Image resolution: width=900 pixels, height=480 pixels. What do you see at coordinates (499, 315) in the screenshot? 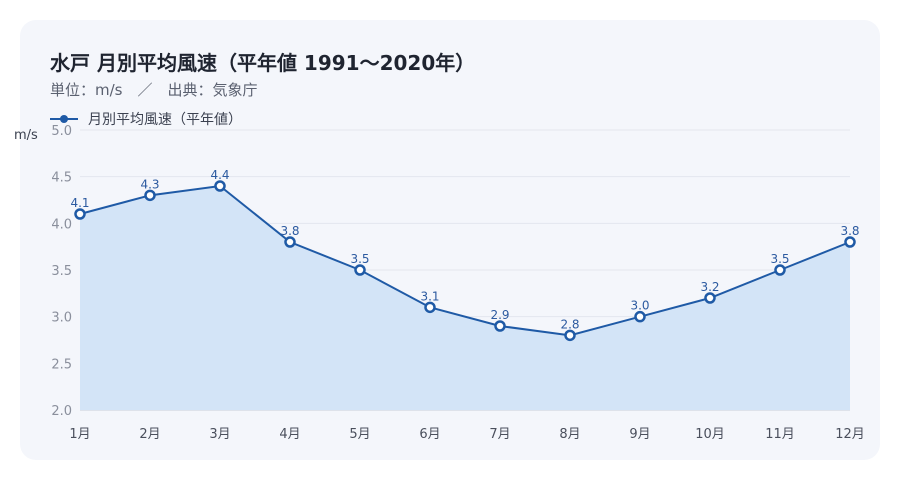
I see `data-label: 2.9` at bounding box center [499, 315].